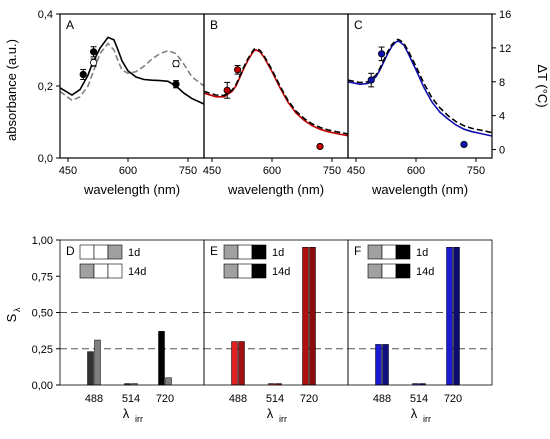  Describe the element at coordinates (214, 25) in the screenshot. I see `panel-label: B` at that location.